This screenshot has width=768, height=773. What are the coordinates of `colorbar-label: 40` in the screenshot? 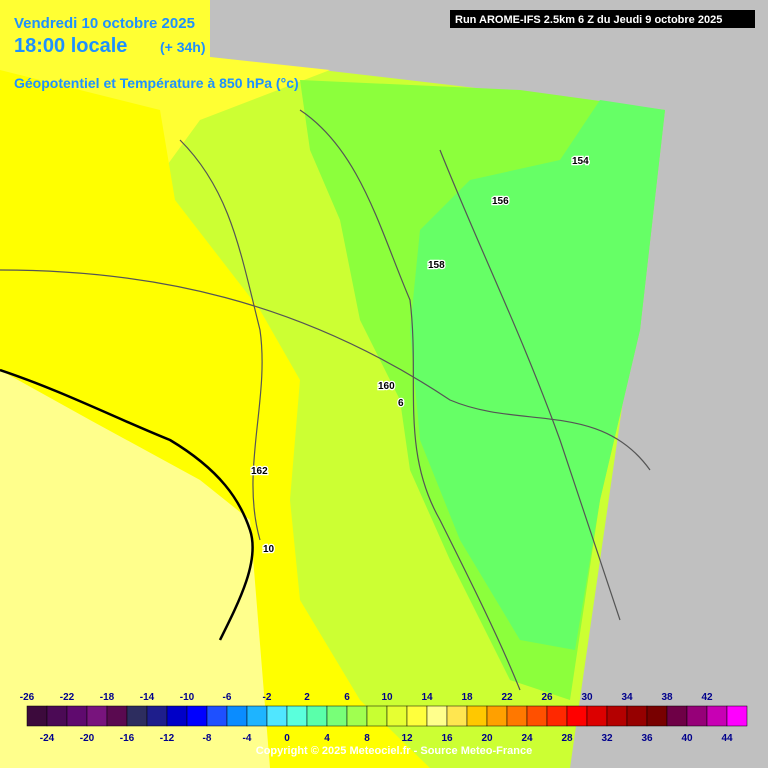 It's located at (687, 738).